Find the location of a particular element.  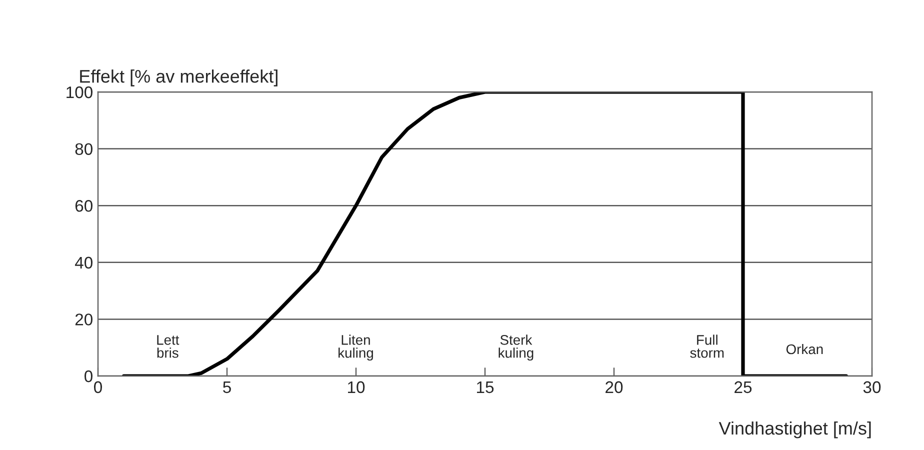

annotation: Orkan is located at coordinates (804, 349).